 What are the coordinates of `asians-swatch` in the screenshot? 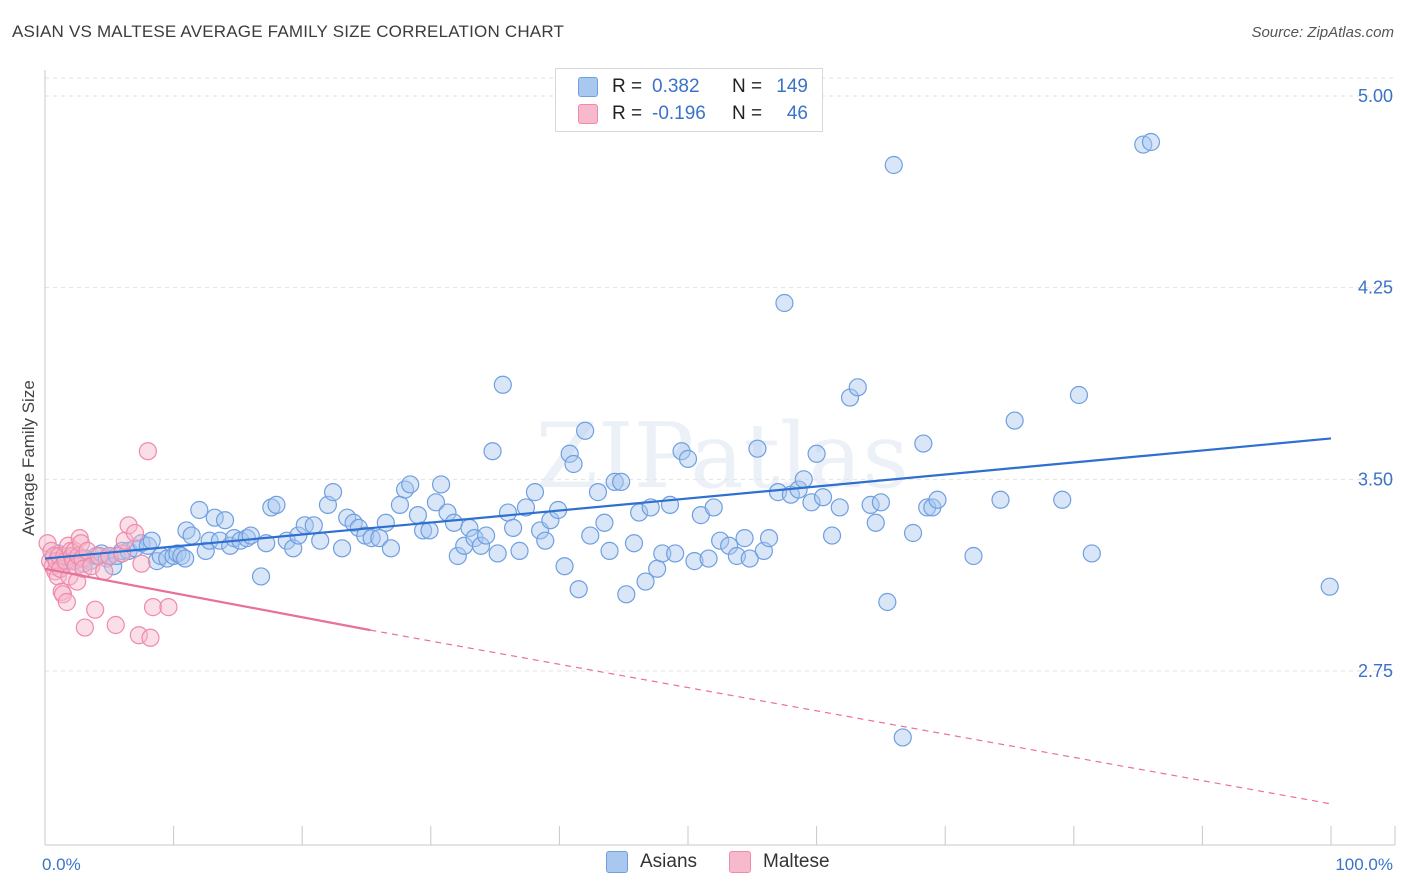 It's located at (588, 87).